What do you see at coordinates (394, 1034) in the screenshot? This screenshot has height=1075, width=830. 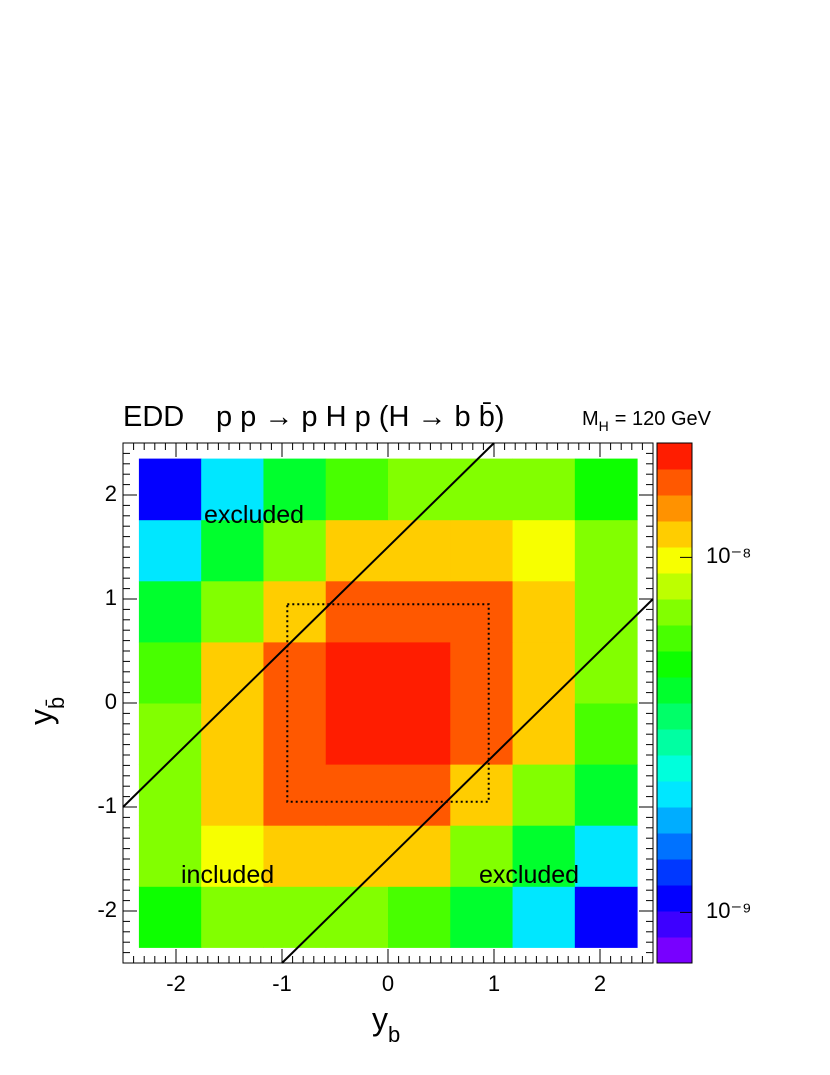 I see `x-label-subscript: b` at bounding box center [394, 1034].